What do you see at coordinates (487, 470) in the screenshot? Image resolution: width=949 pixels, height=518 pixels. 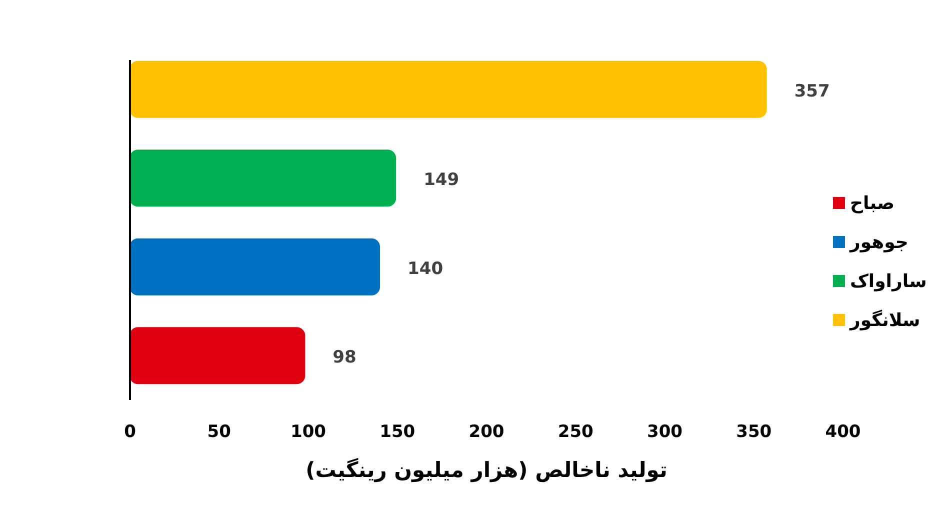 I see `x-axis-title: تولید ناخالص (هزار میلیون رینگیت)` at bounding box center [487, 470].